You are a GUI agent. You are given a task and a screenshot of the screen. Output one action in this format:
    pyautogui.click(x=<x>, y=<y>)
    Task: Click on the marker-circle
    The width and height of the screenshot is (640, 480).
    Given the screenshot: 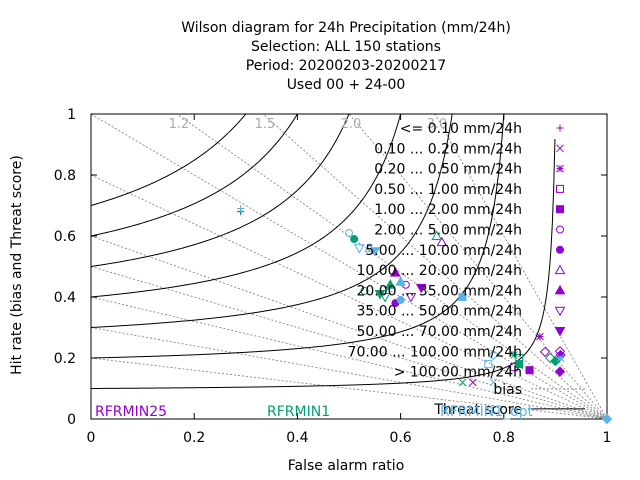 What is the action you would take?
    pyautogui.click(x=560, y=249)
    